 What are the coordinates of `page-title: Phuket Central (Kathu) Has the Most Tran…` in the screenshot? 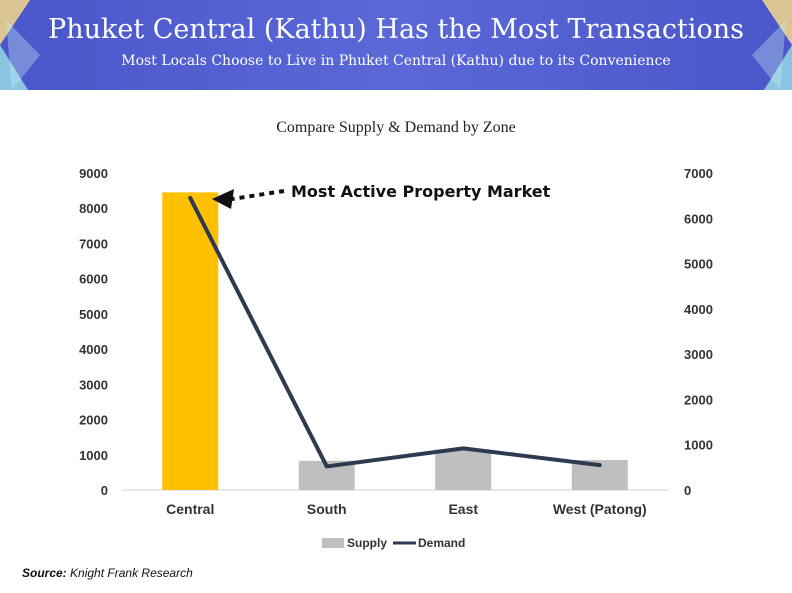 It's located at (396, 29).